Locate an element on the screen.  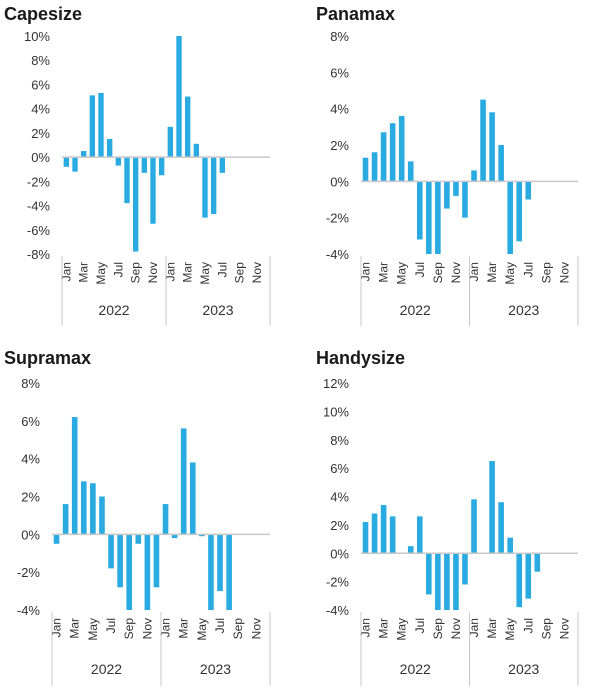
y-tick-label: 12% is located at coordinates (336, 383).